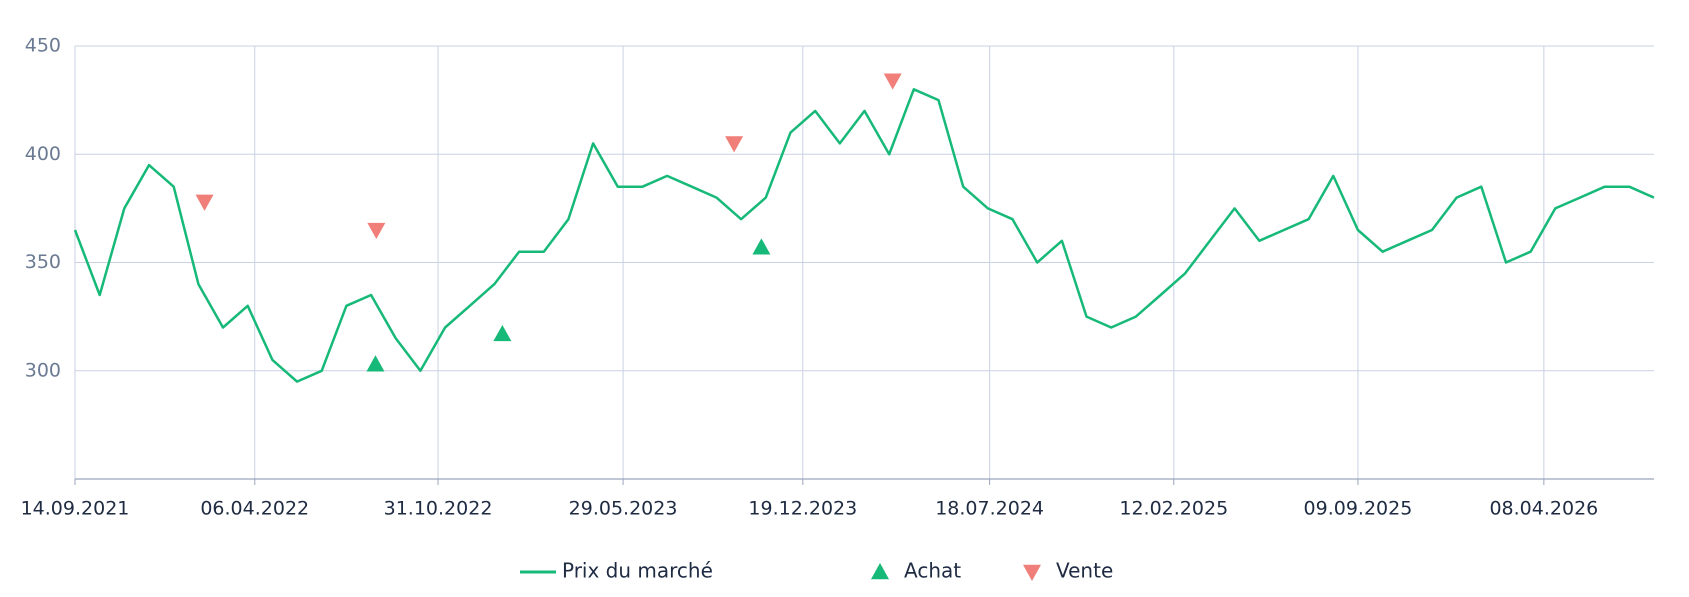 The image size is (1689, 597). I want to click on y-tick-label: 400, so click(43, 154).